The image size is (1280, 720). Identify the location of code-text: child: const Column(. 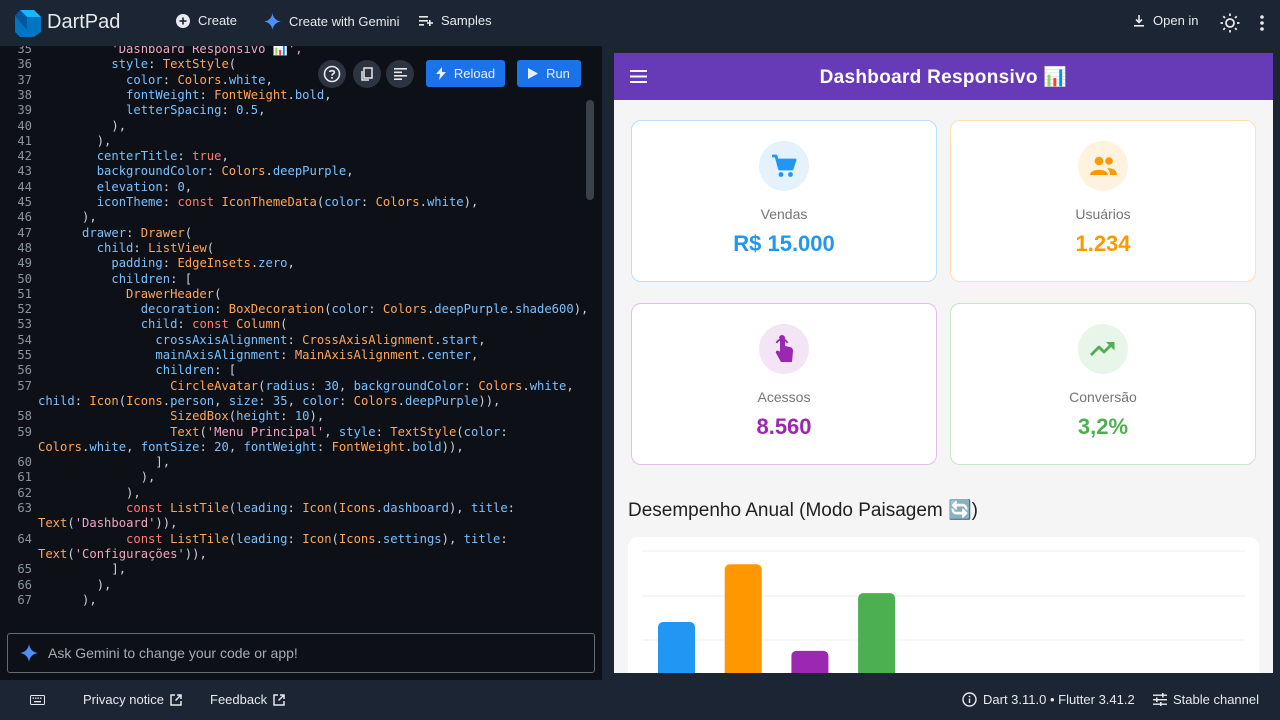
(163, 324).